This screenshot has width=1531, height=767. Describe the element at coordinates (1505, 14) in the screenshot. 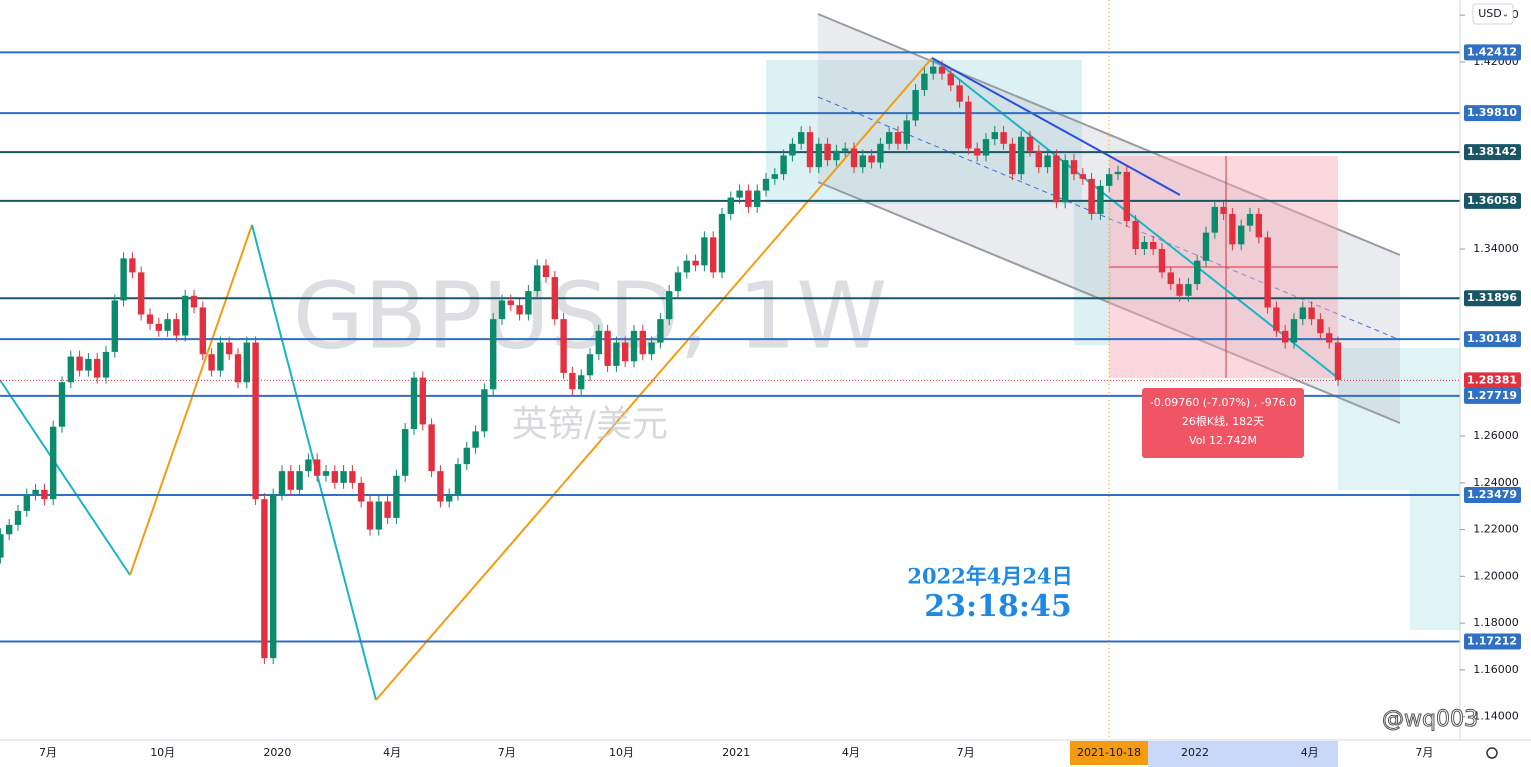

I see `currency-caret: ⌄` at that location.